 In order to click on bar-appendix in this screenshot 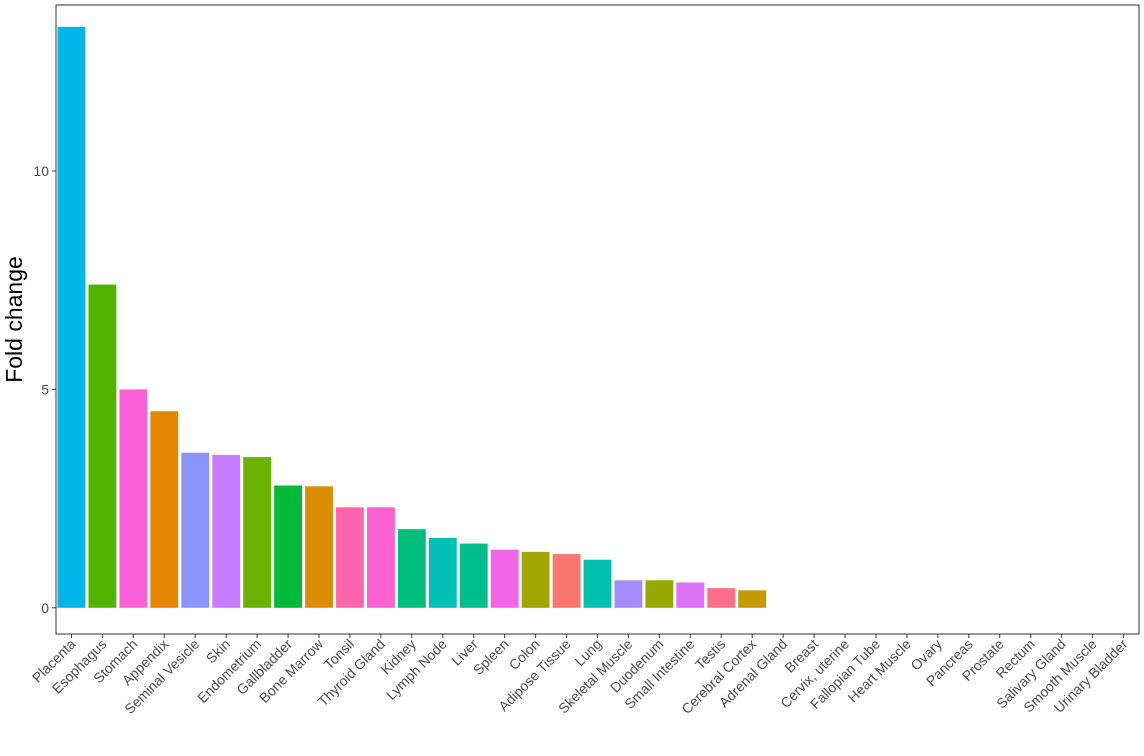, I will do `click(164, 509)`.